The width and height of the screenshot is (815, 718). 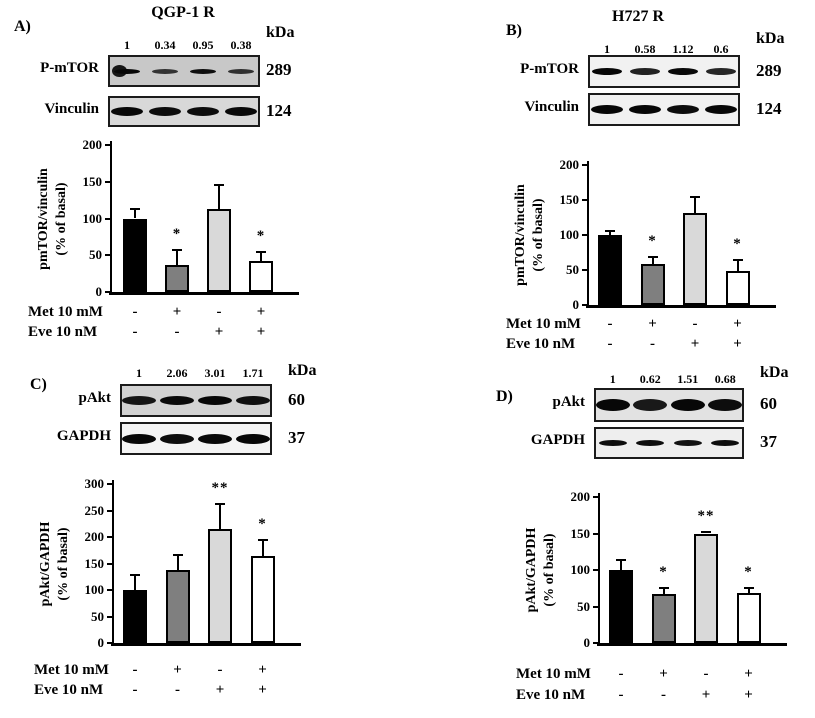 What do you see at coordinates (241, 45) in the screenshot?
I see `lane-quantification-value: 0.38` at bounding box center [241, 45].